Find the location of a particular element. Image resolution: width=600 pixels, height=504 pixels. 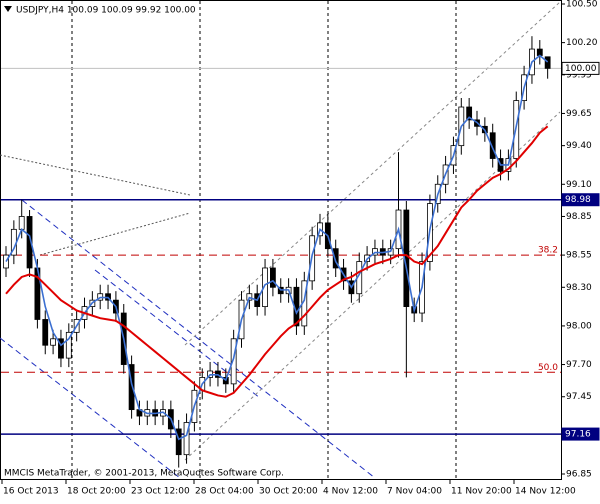

y-tick-label: 96.85 is located at coordinates (579, 475).